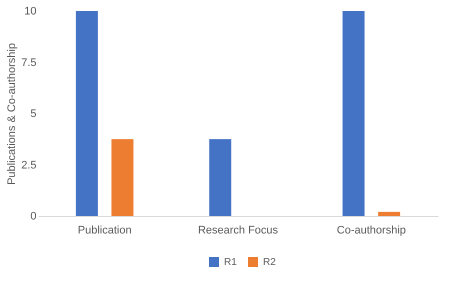  I want to click on y-tick-label: 10, so click(30, 12).